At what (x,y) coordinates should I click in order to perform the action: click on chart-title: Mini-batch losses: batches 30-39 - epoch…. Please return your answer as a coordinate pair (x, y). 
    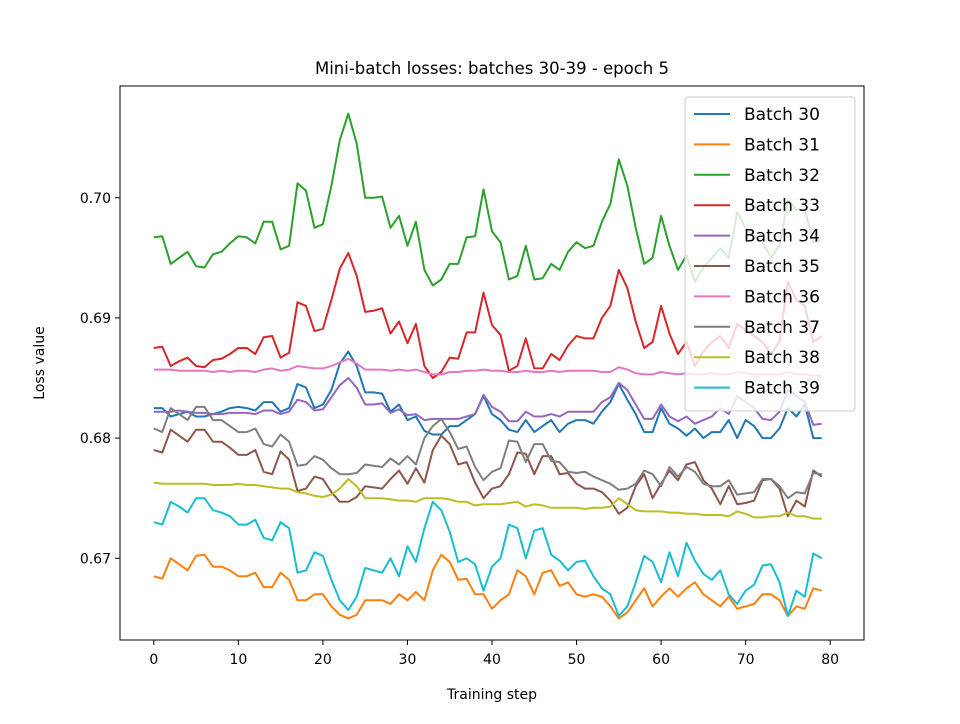
    Looking at the image, I should click on (492, 68).